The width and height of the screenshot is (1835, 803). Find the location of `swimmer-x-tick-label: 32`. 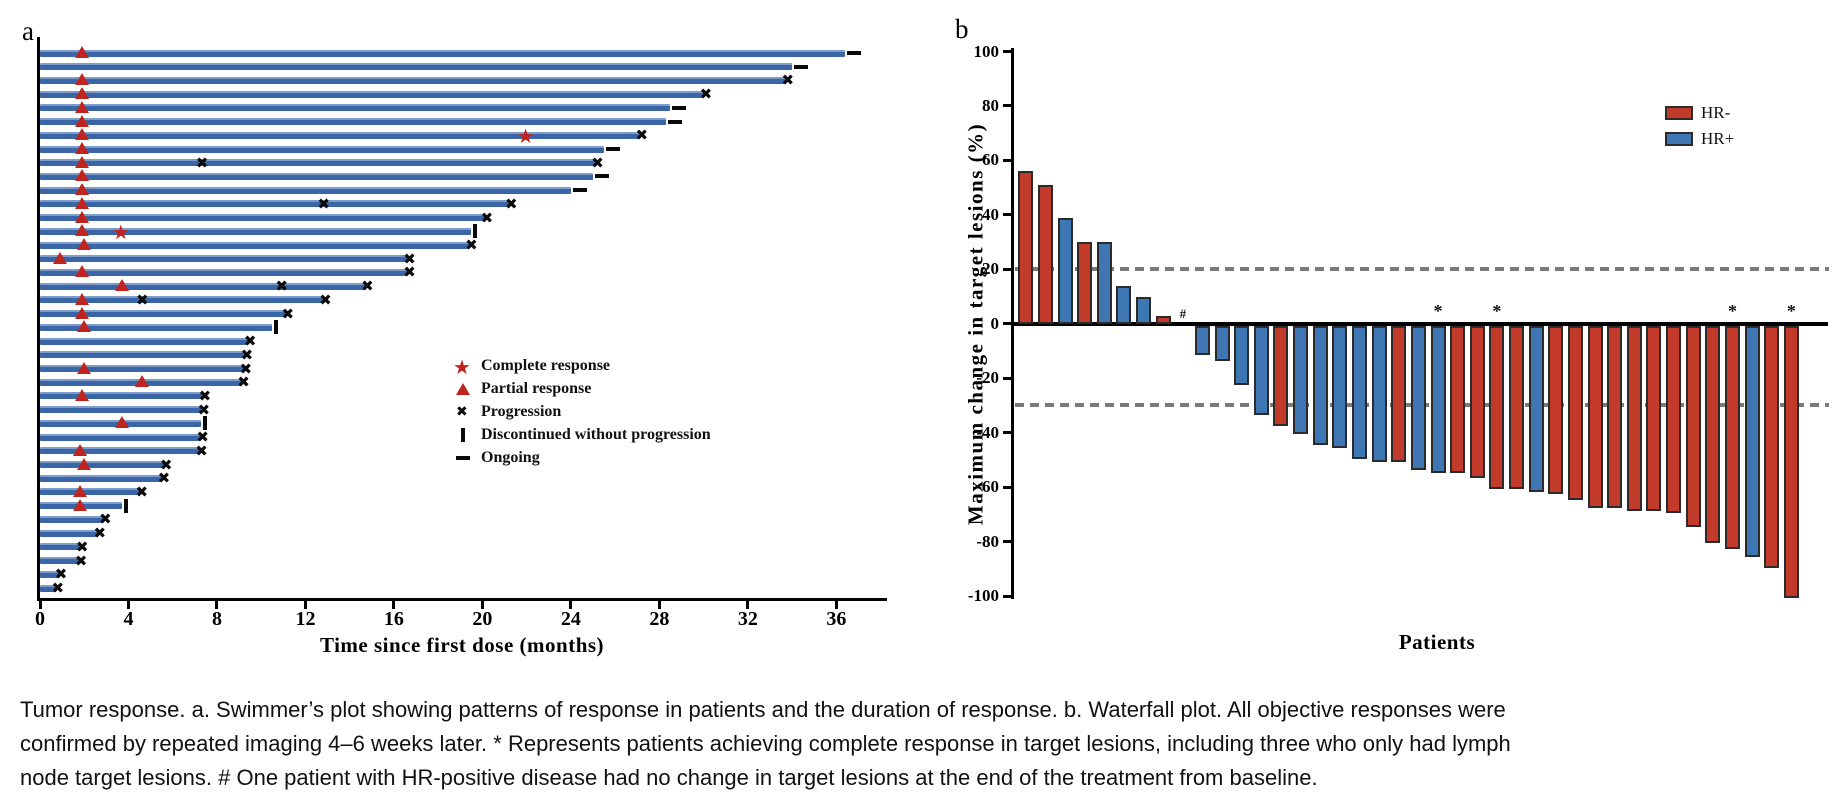

swimmer-x-tick-label: 32 is located at coordinates (747, 619).